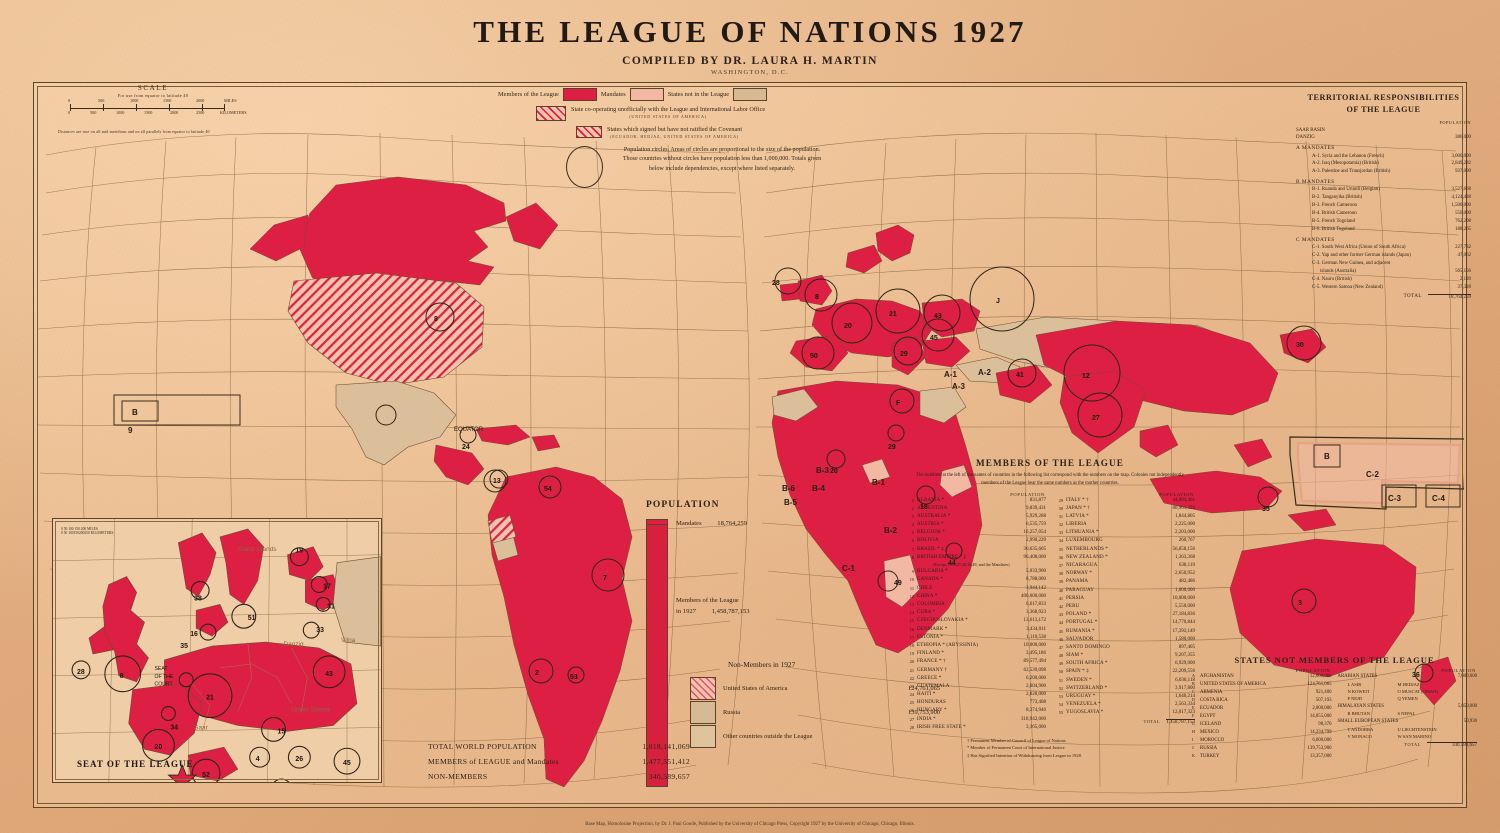 Image resolution: width=1500 pixels, height=833 pixels. What do you see at coordinates (931, 662) in the screenshot?
I see `member-name: FRANCE * †` at bounding box center [931, 662].